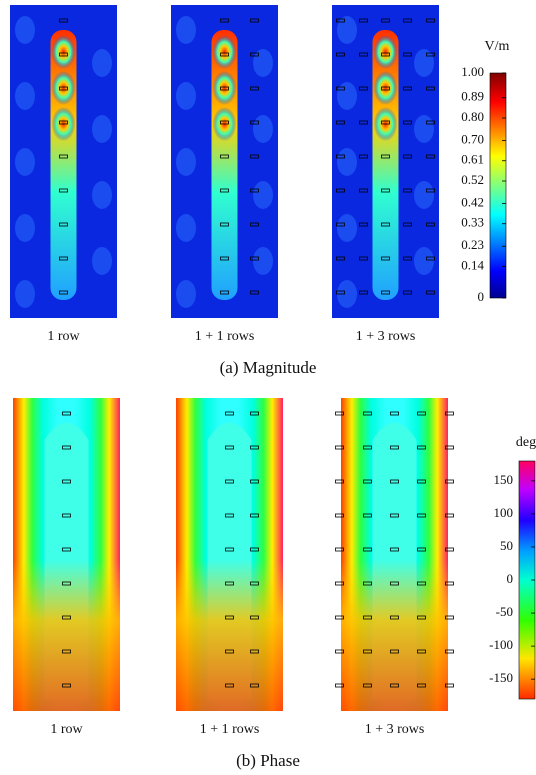 Image resolution: width=536 pixels, height=775 pixels. I want to click on colorbar-tick-label: -150, so click(501, 677).